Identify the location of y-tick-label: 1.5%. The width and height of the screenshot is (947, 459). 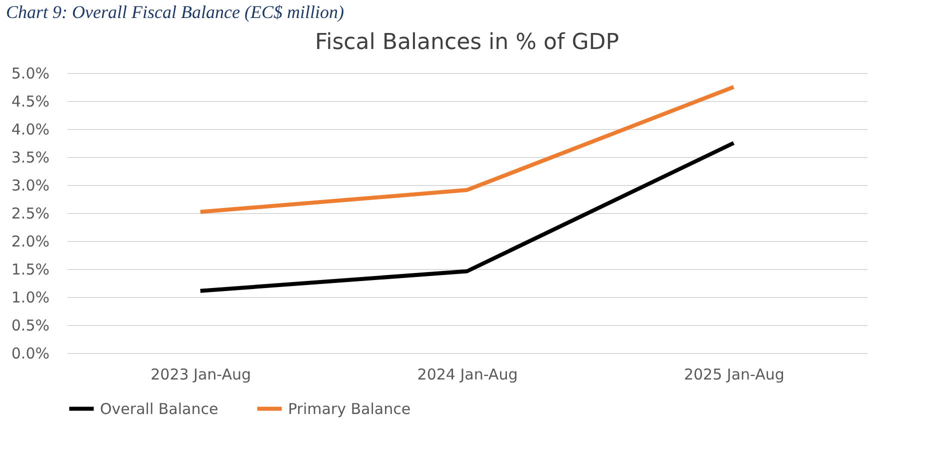
(30, 269).